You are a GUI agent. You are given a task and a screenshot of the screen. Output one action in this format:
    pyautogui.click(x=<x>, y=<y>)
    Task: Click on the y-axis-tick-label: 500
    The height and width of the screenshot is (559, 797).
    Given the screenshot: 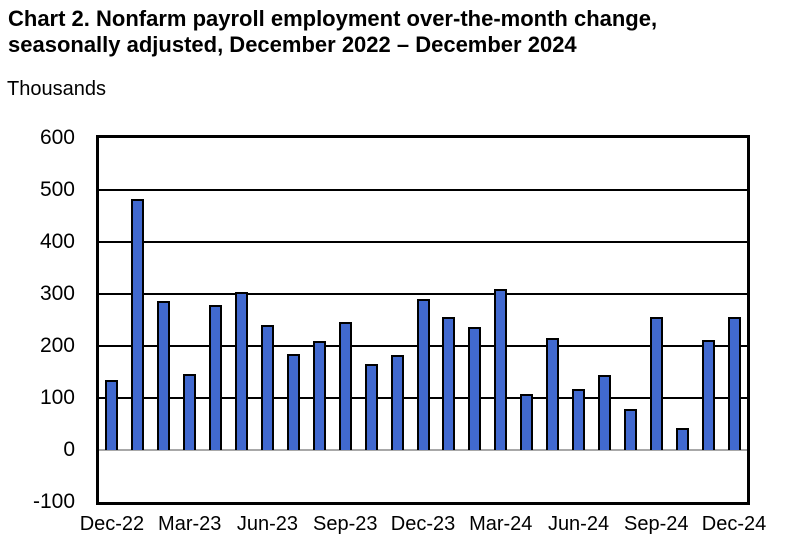 What is the action you would take?
    pyautogui.click(x=57, y=189)
    